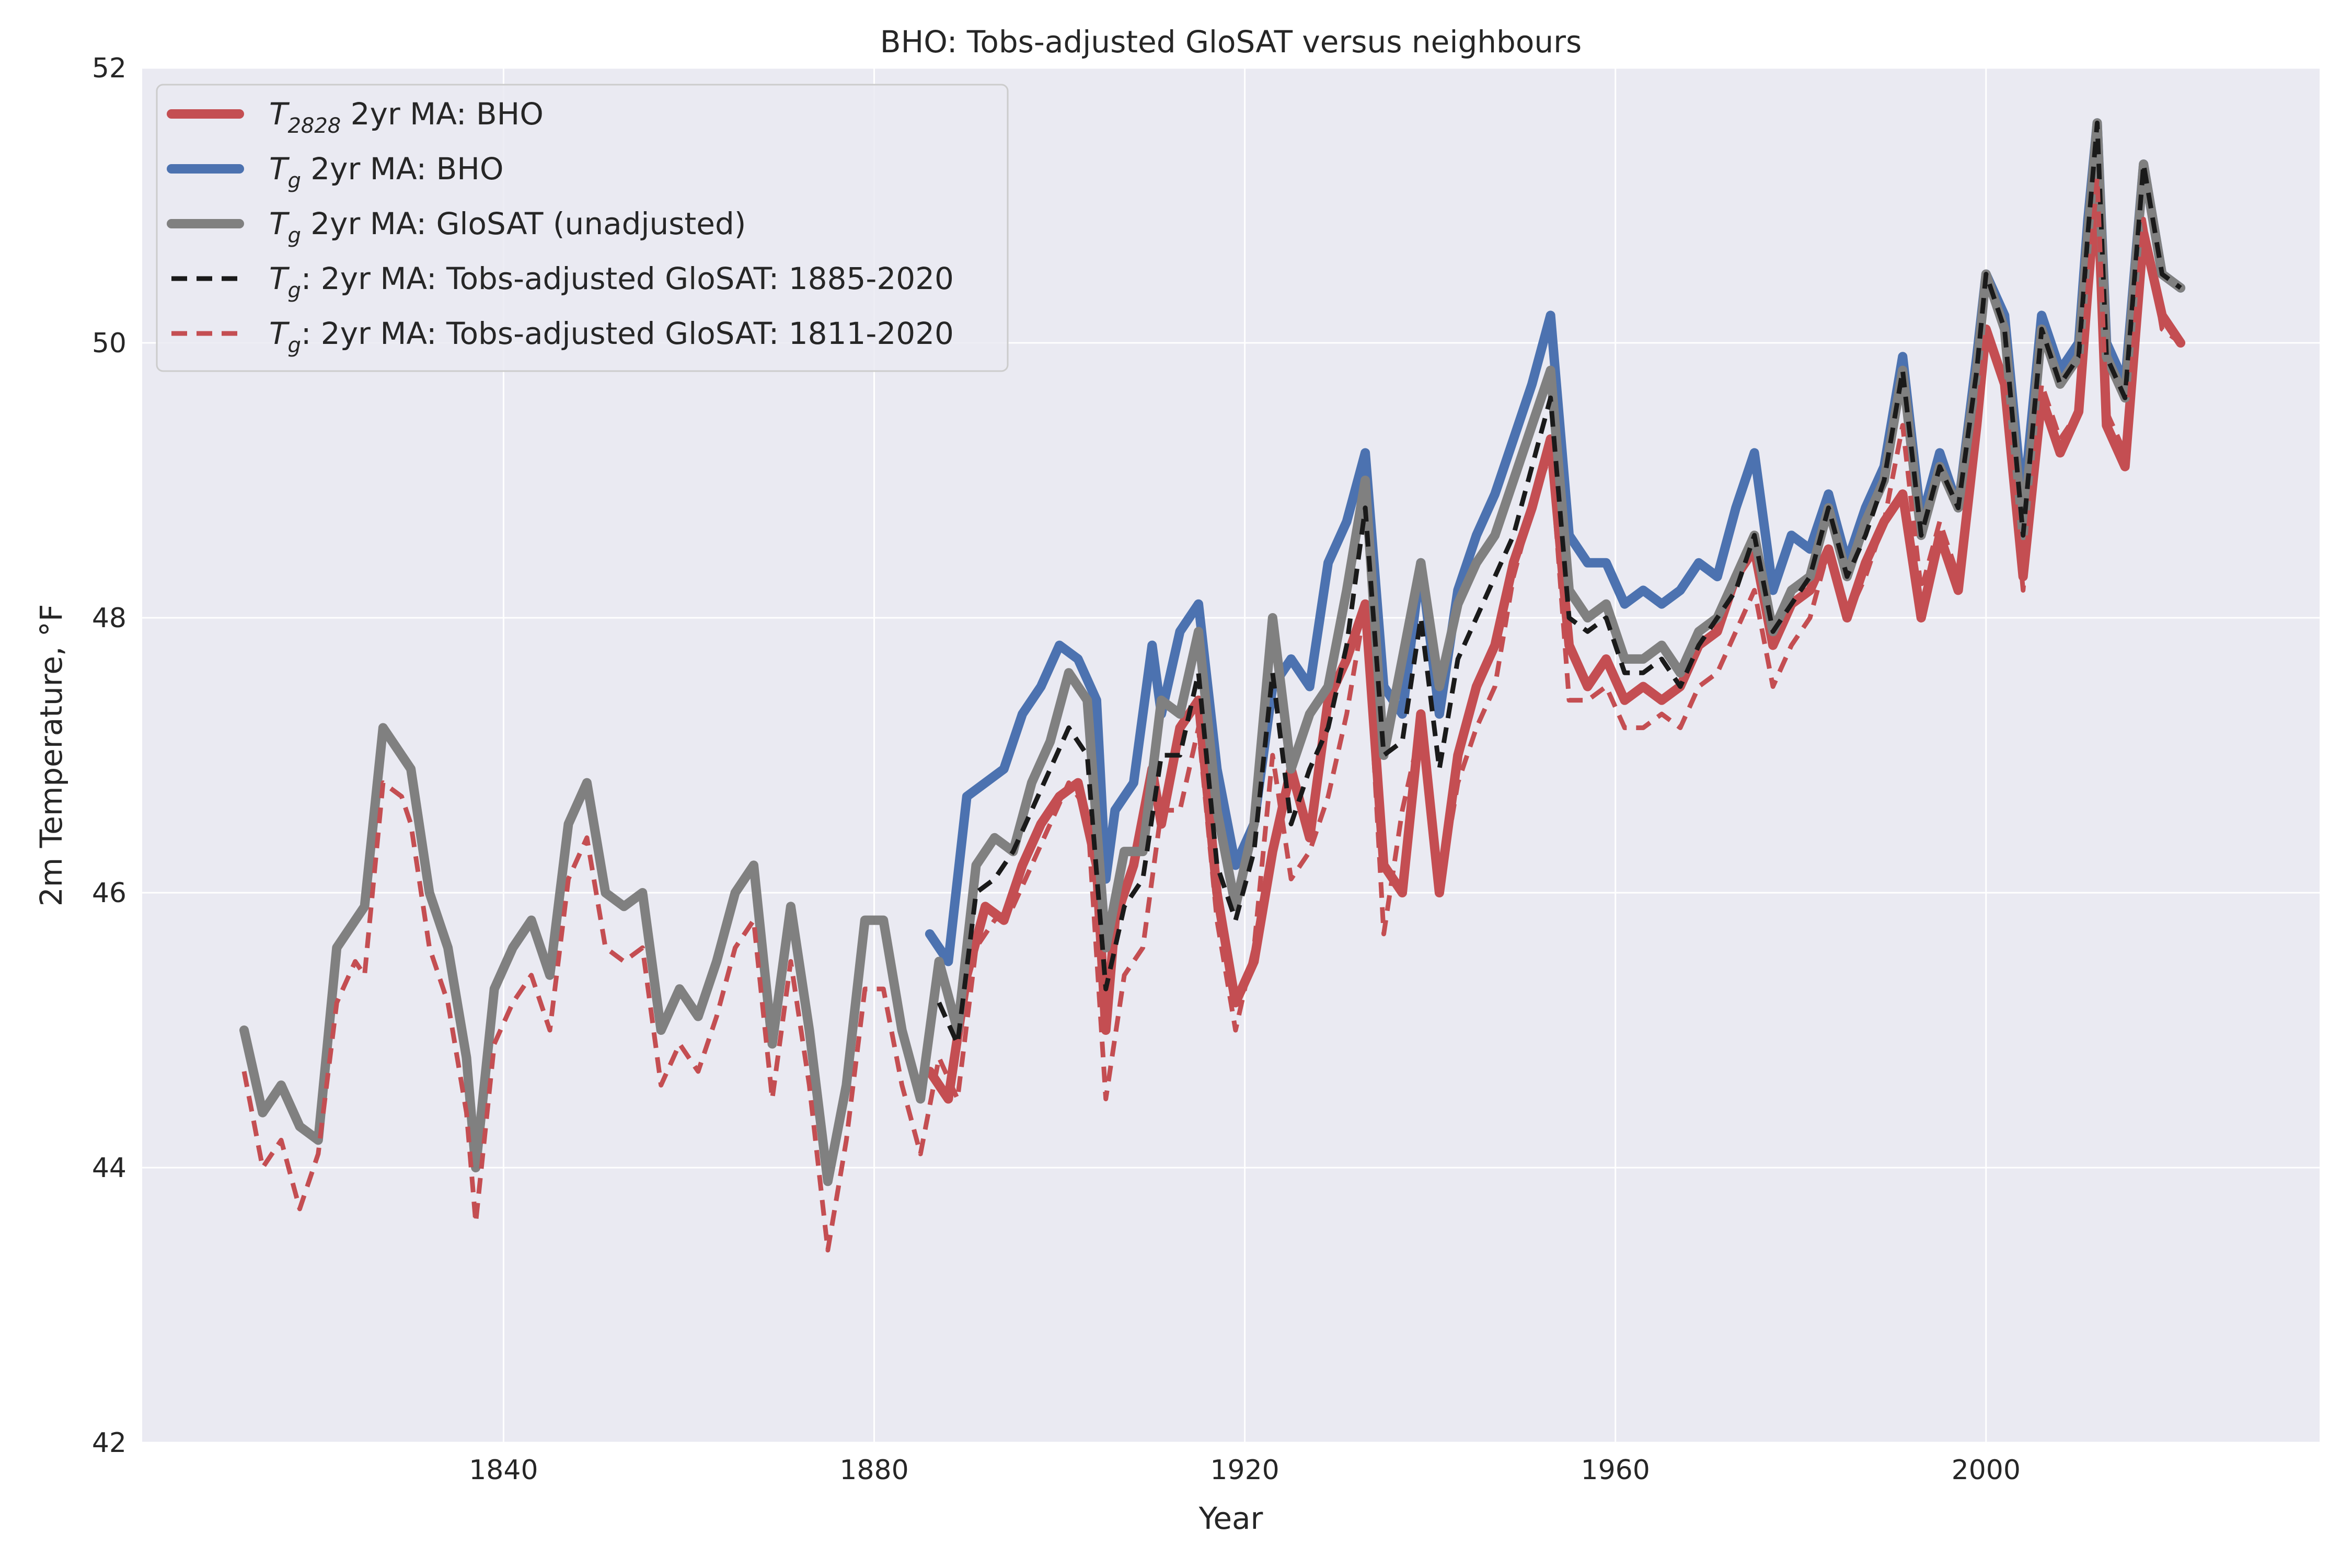  What do you see at coordinates (1244, 1470) in the screenshot?
I see `x-tick-label: 1920` at bounding box center [1244, 1470].